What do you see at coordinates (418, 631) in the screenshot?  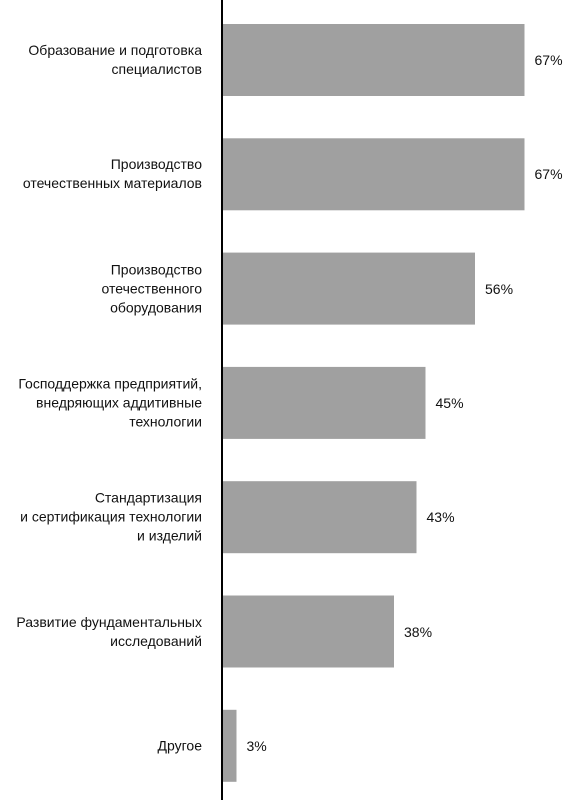 I see `value-label: 38%` at bounding box center [418, 631].